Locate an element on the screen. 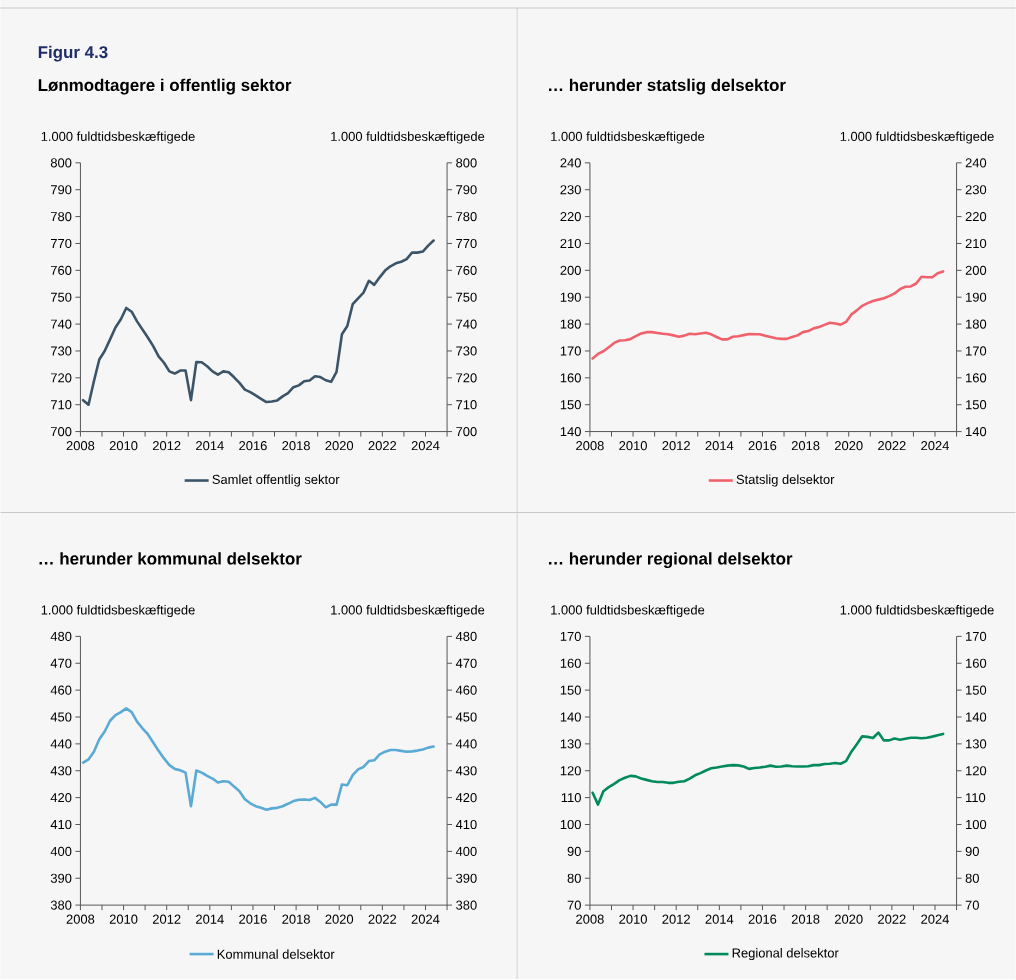  y2-tick-label: 100 is located at coordinates (976, 825).